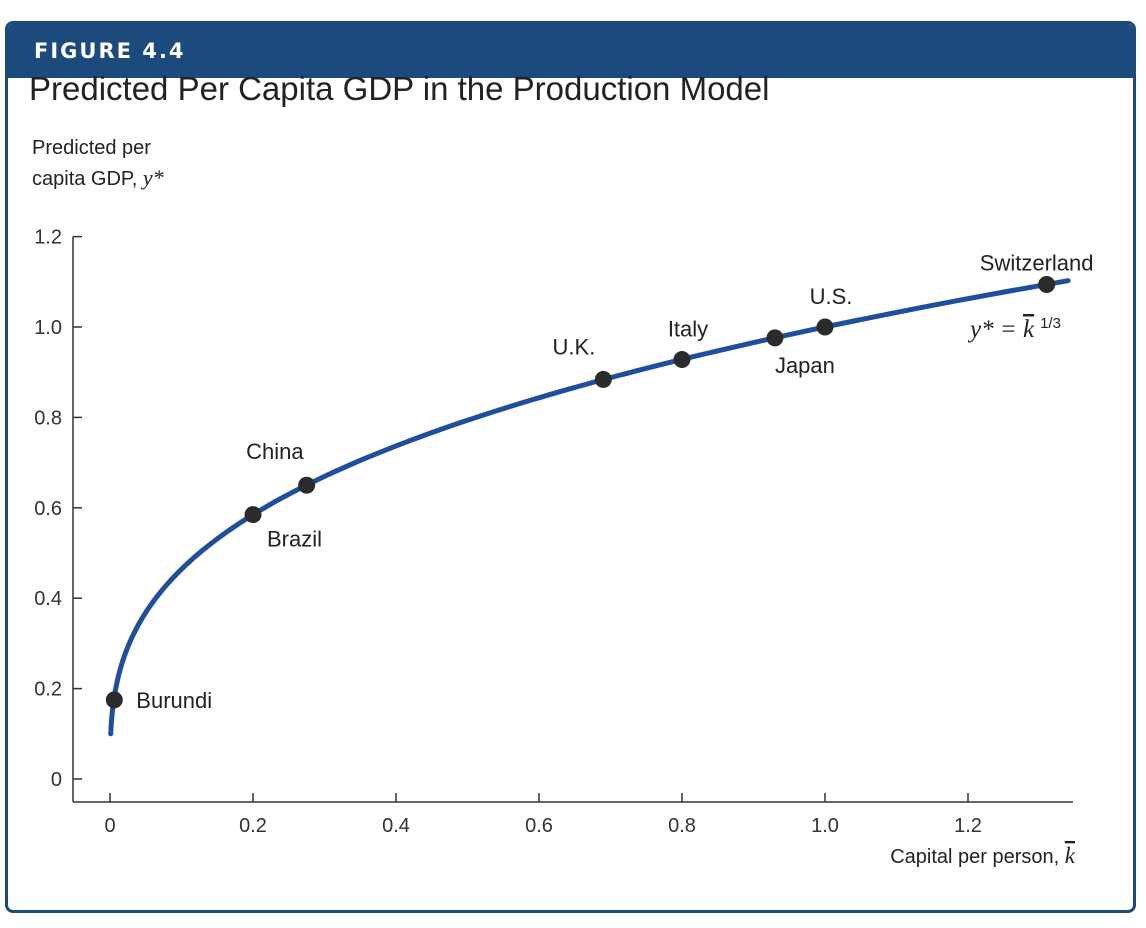  What do you see at coordinates (775, 338) in the screenshot?
I see `point-japan` at bounding box center [775, 338].